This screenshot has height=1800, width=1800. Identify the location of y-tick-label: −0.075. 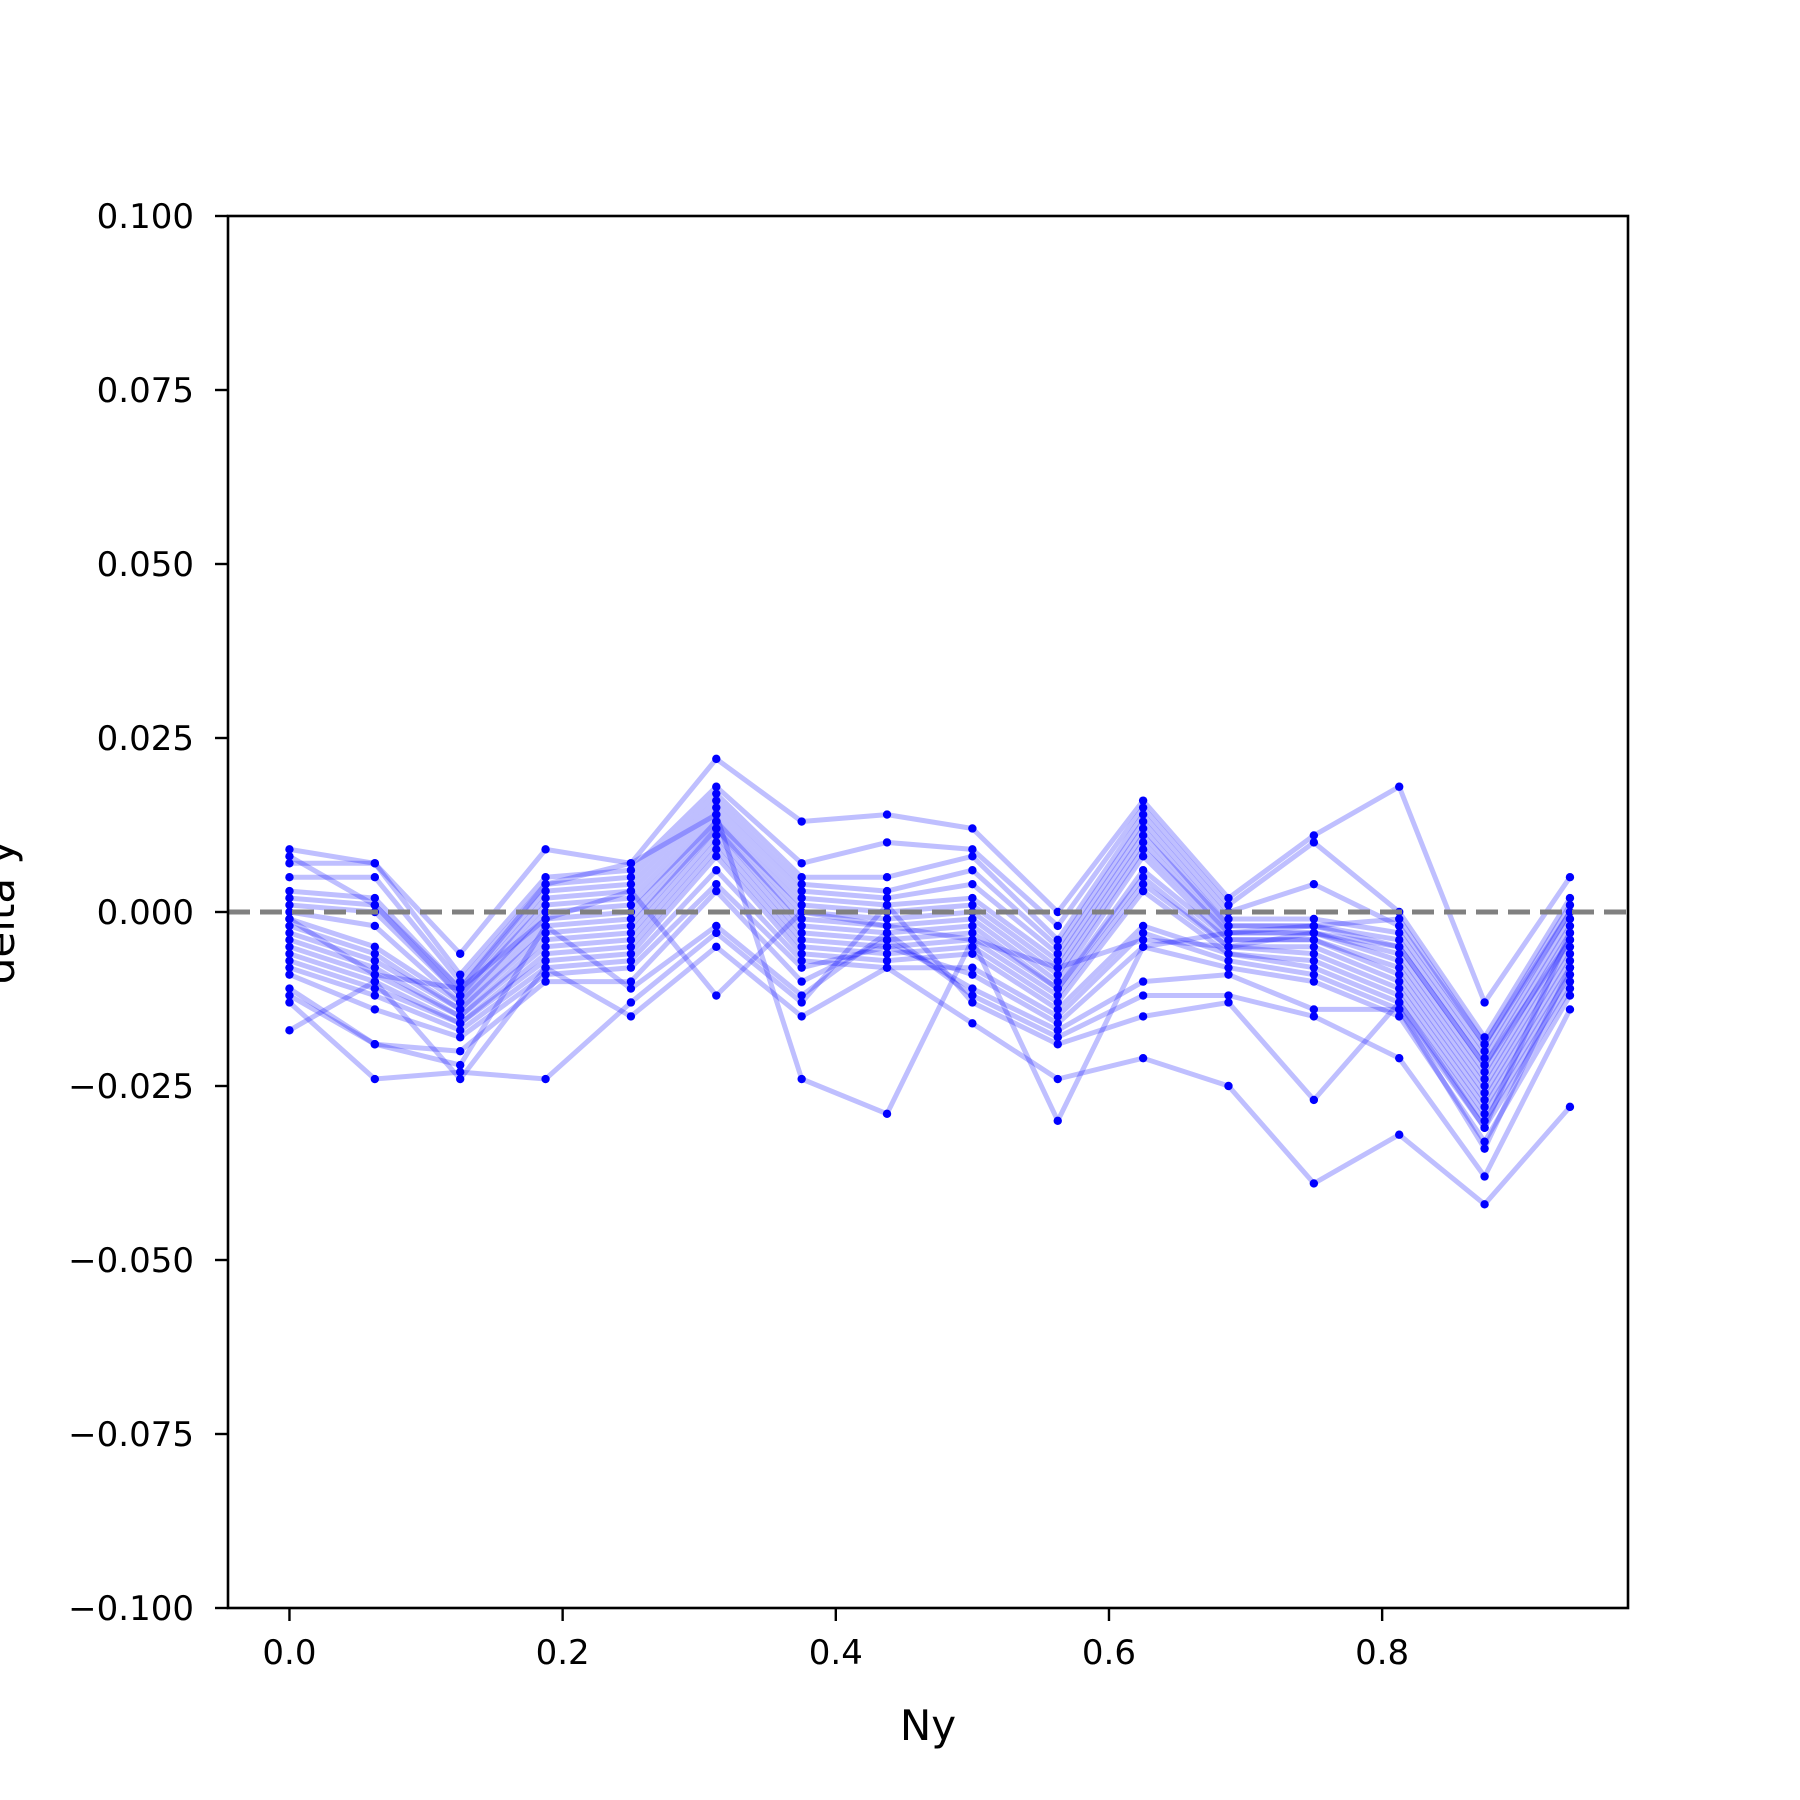
(131, 1435).